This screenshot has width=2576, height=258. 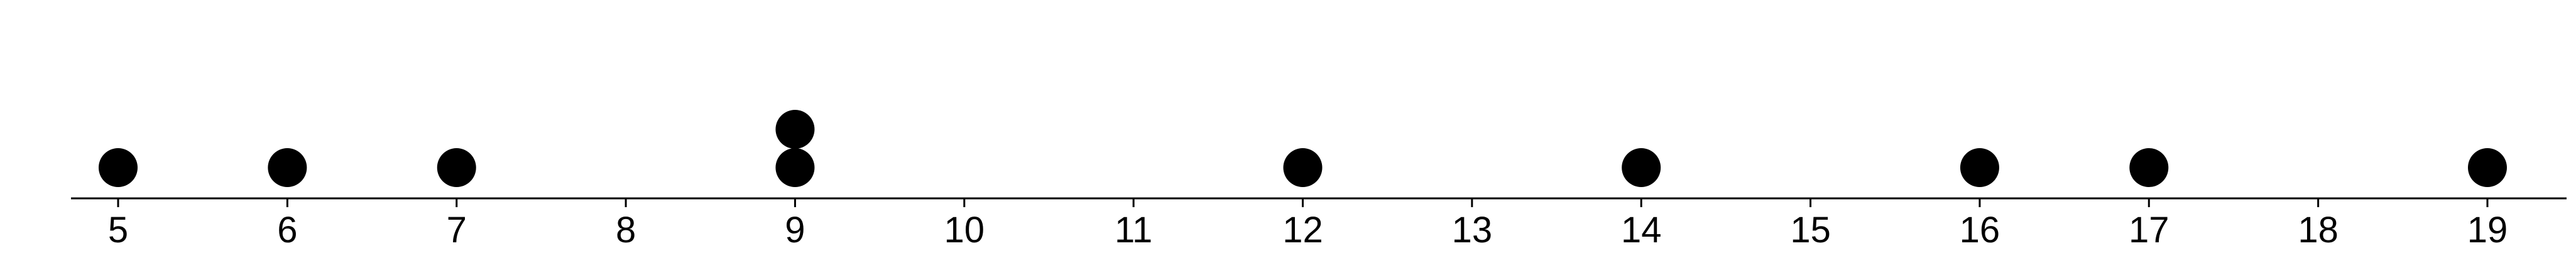 What do you see at coordinates (457, 230) in the screenshot?
I see `x-tick-label: 7` at bounding box center [457, 230].